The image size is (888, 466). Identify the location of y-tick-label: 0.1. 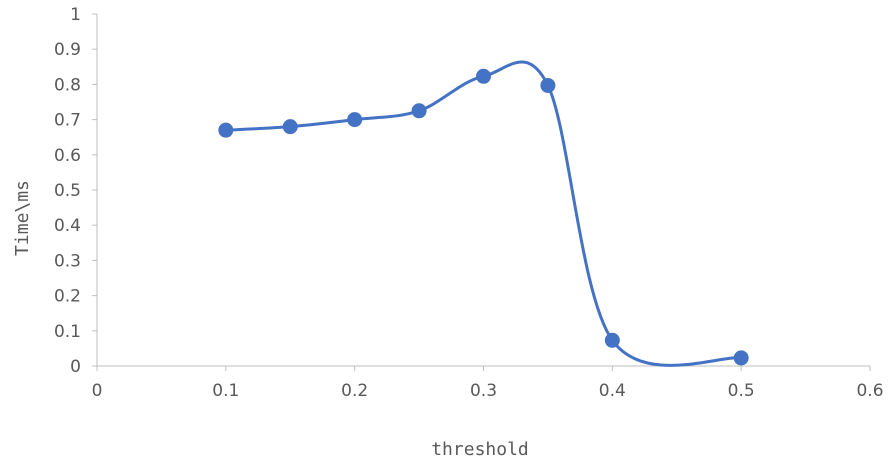
(67, 332).